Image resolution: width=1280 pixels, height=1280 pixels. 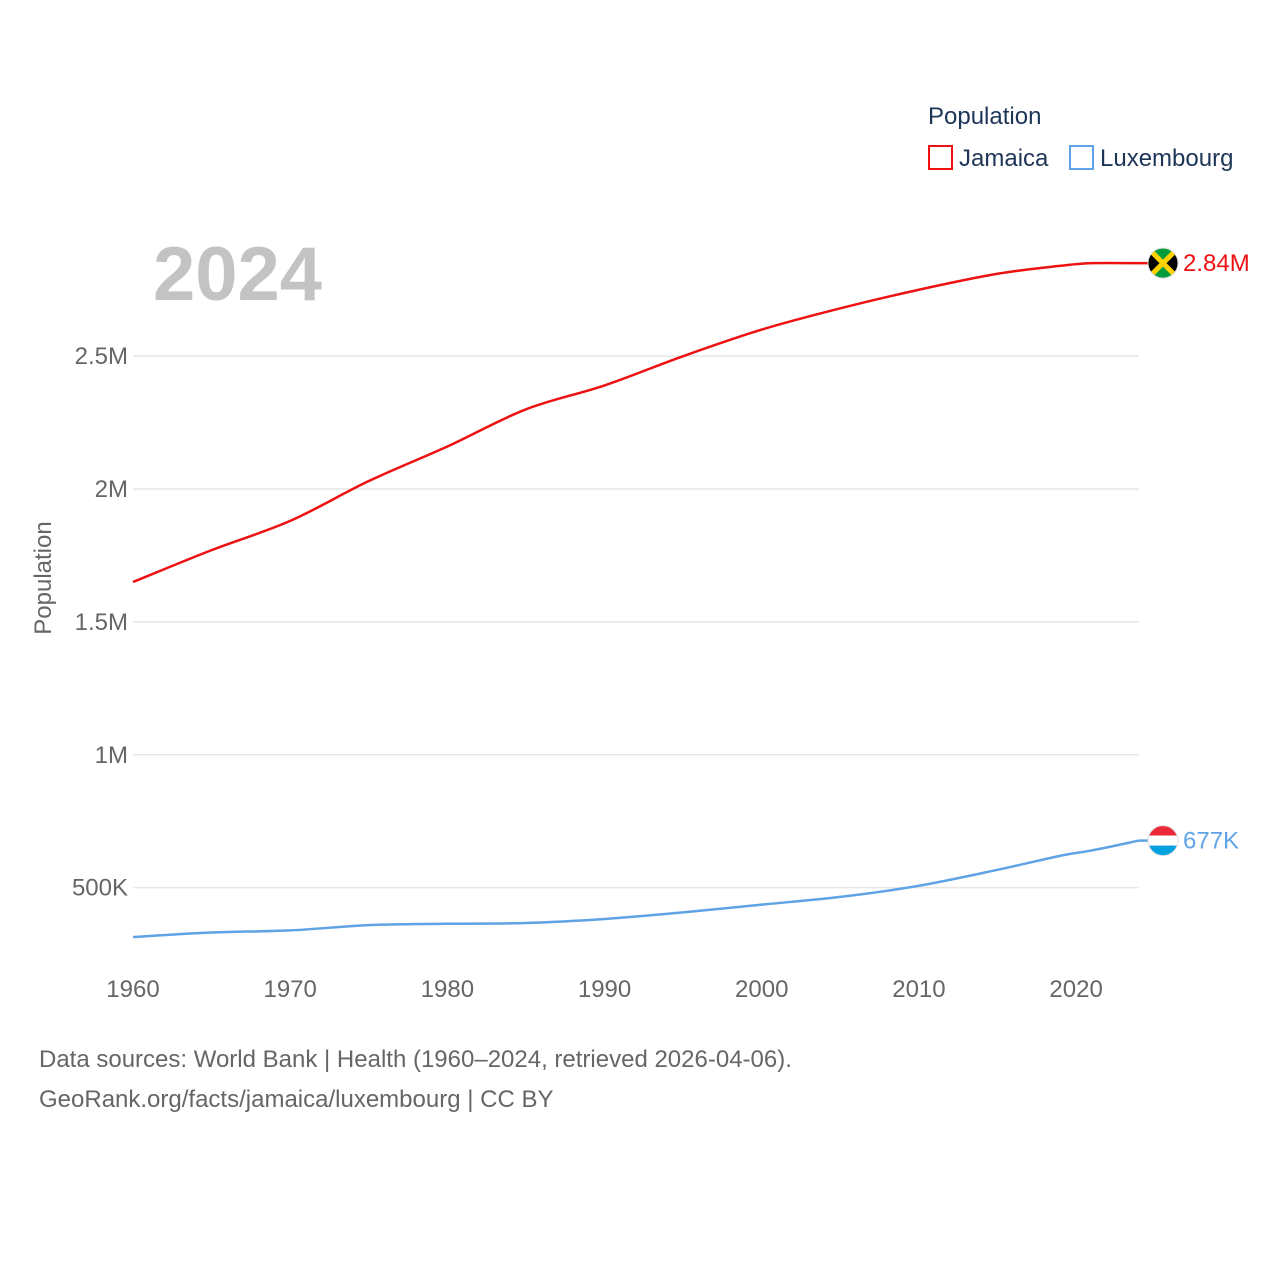 What do you see at coordinates (918, 989) in the screenshot?
I see `x-tick-label: 2010` at bounding box center [918, 989].